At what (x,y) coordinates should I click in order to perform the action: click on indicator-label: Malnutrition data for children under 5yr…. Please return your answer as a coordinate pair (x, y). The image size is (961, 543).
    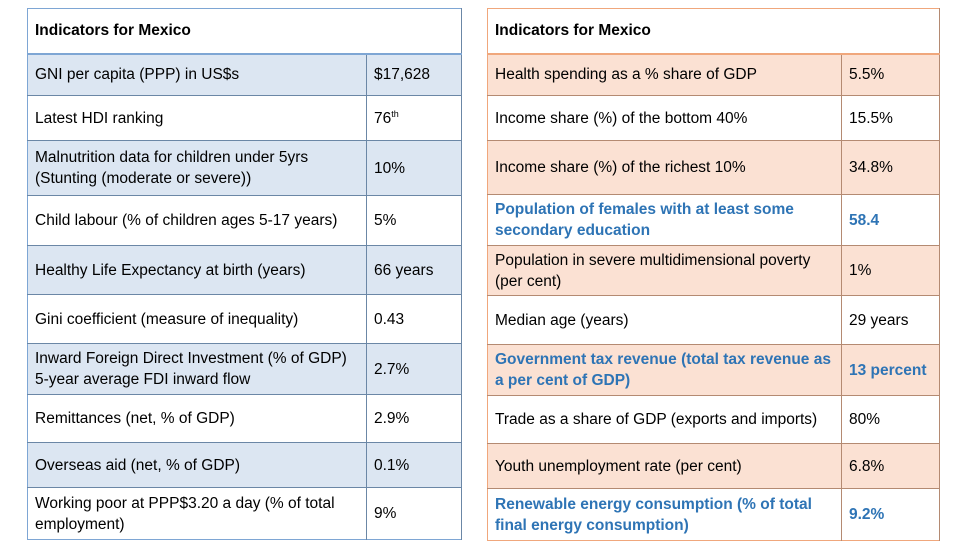
    Looking at the image, I should click on (197, 168).